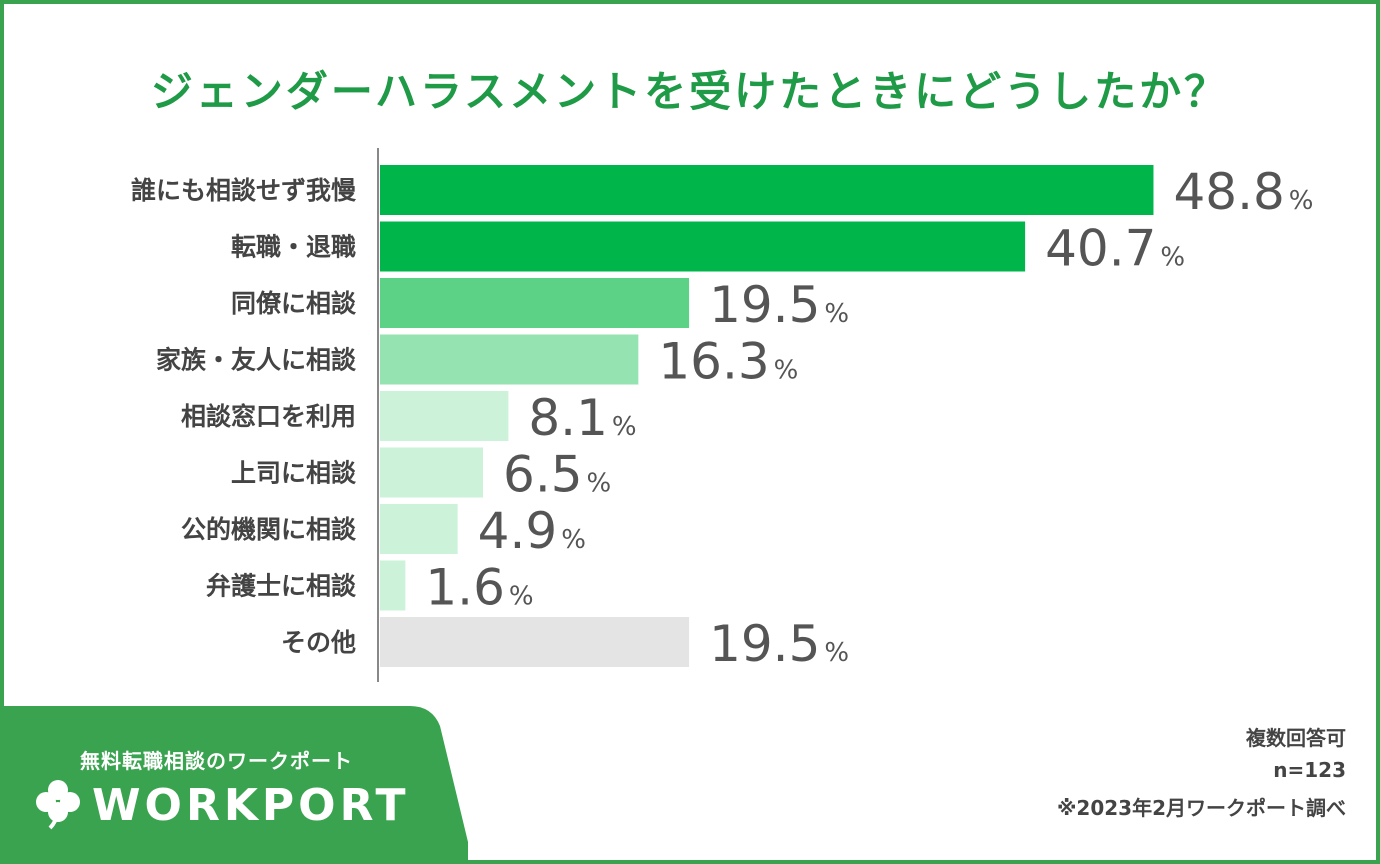 The image size is (1380, 864). What do you see at coordinates (690, 91) in the screenshot?
I see `chart-title: ジェンダーハラスメントを受けたときにどうしたか？` at bounding box center [690, 91].